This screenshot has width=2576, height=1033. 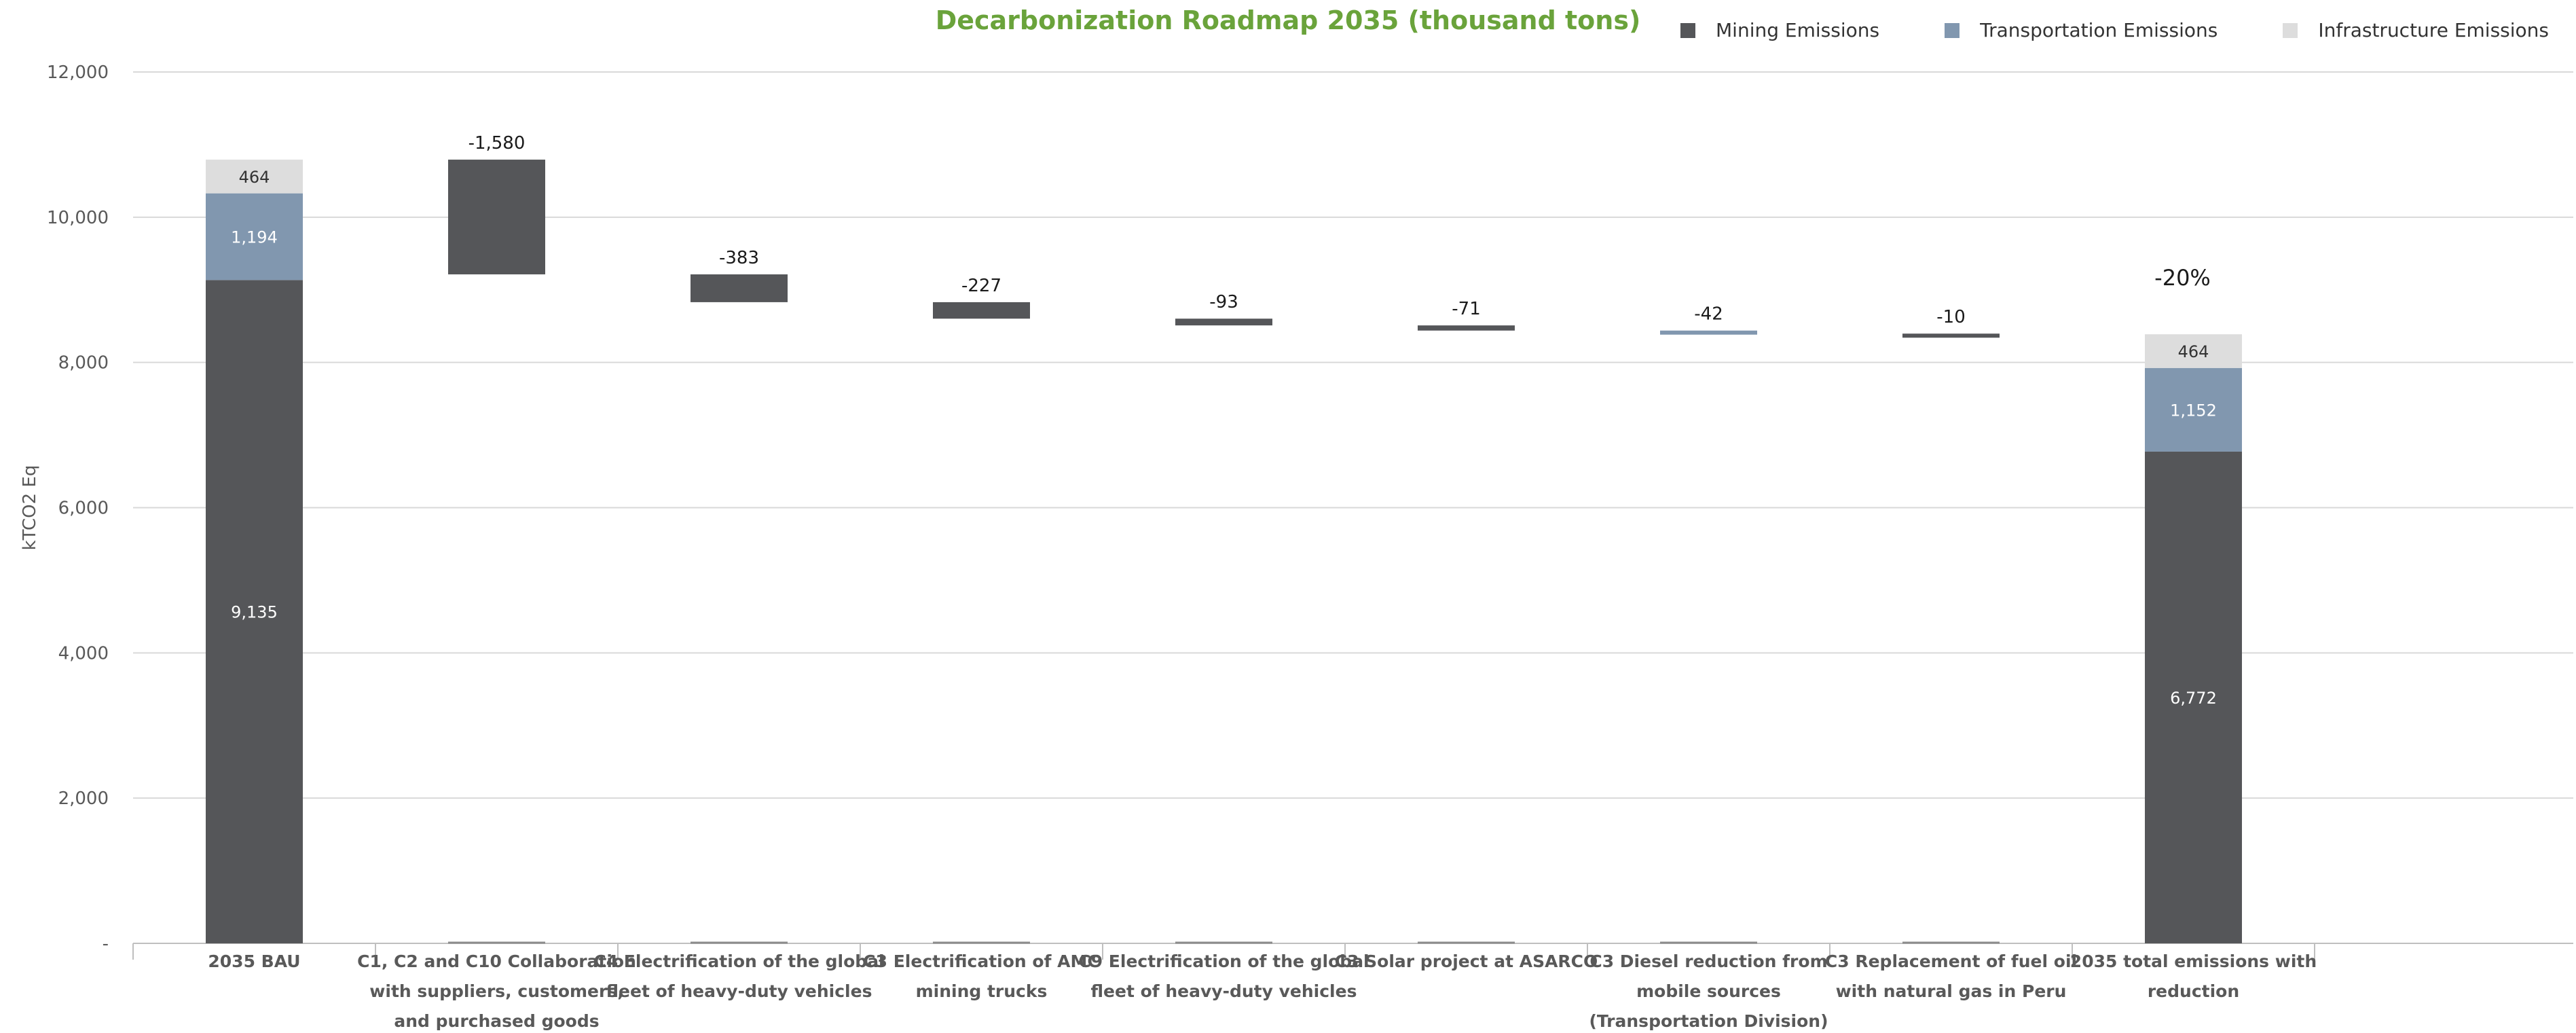 I want to click on legend-swatch-mining, so click(x=1688, y=30).